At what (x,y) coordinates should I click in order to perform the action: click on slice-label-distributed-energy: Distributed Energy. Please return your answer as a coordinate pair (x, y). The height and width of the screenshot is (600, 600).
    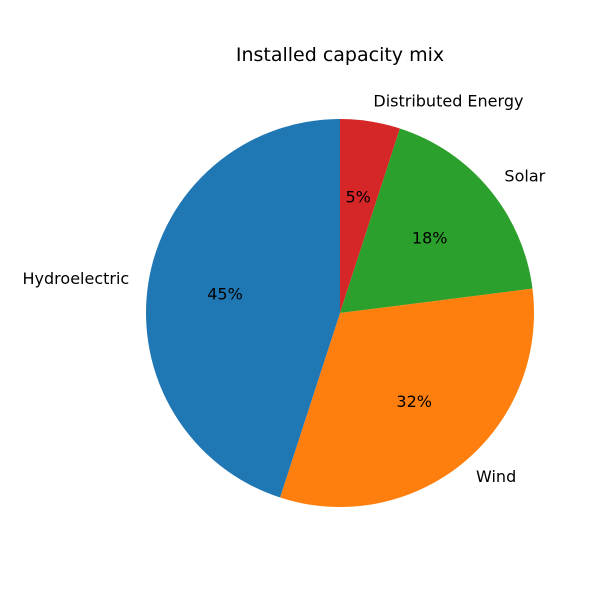
    Looking at the image, I should click on (448, 101).